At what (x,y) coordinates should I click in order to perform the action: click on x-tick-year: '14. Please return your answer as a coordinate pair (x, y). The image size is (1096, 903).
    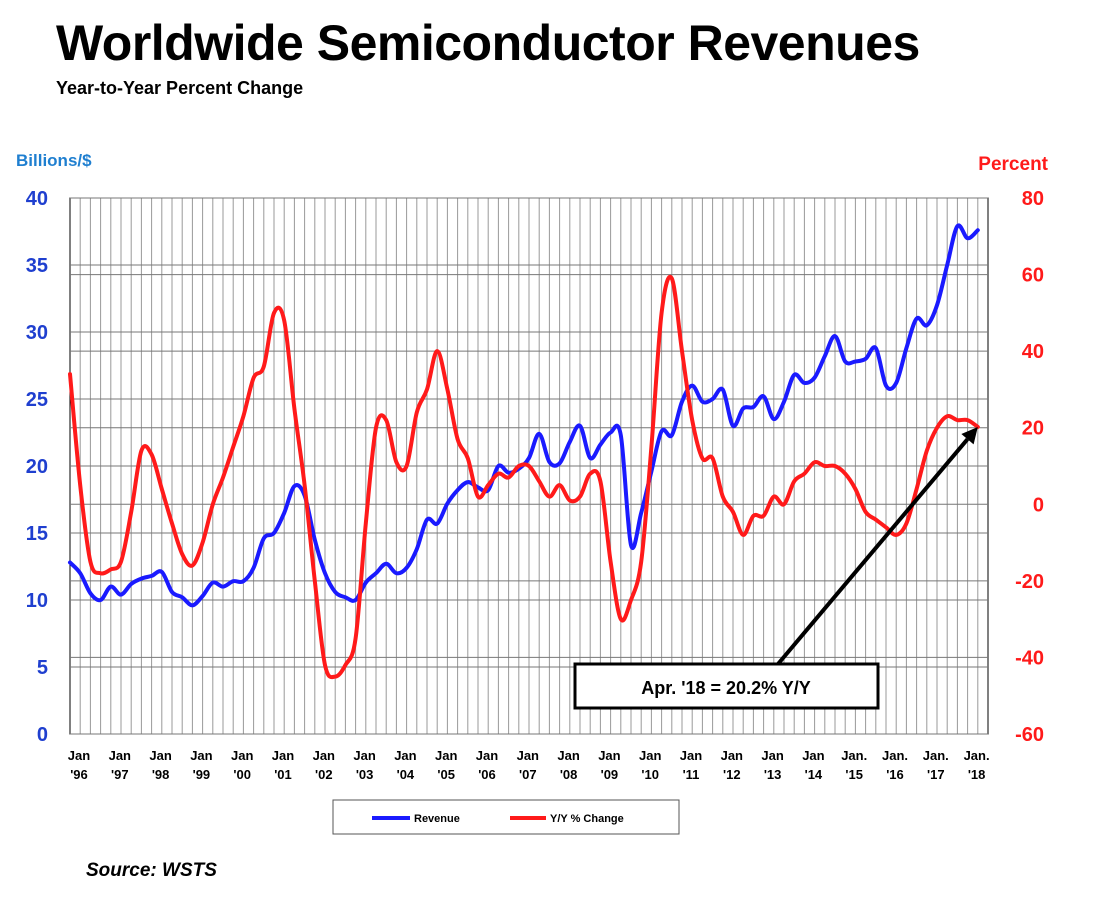
    Looking at the image, I should click on (814, 774).